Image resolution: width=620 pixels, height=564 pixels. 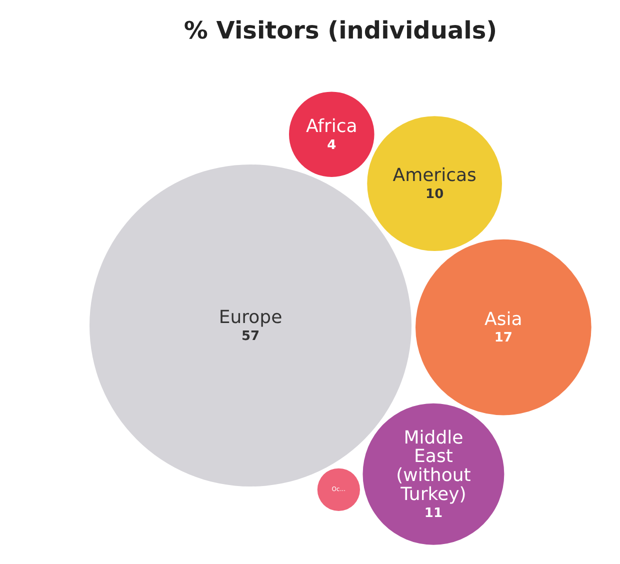 What do you see at coordinates (434, 175) in the screenshot?
I see `category-label: Americas` at bounding box center [434, 175].